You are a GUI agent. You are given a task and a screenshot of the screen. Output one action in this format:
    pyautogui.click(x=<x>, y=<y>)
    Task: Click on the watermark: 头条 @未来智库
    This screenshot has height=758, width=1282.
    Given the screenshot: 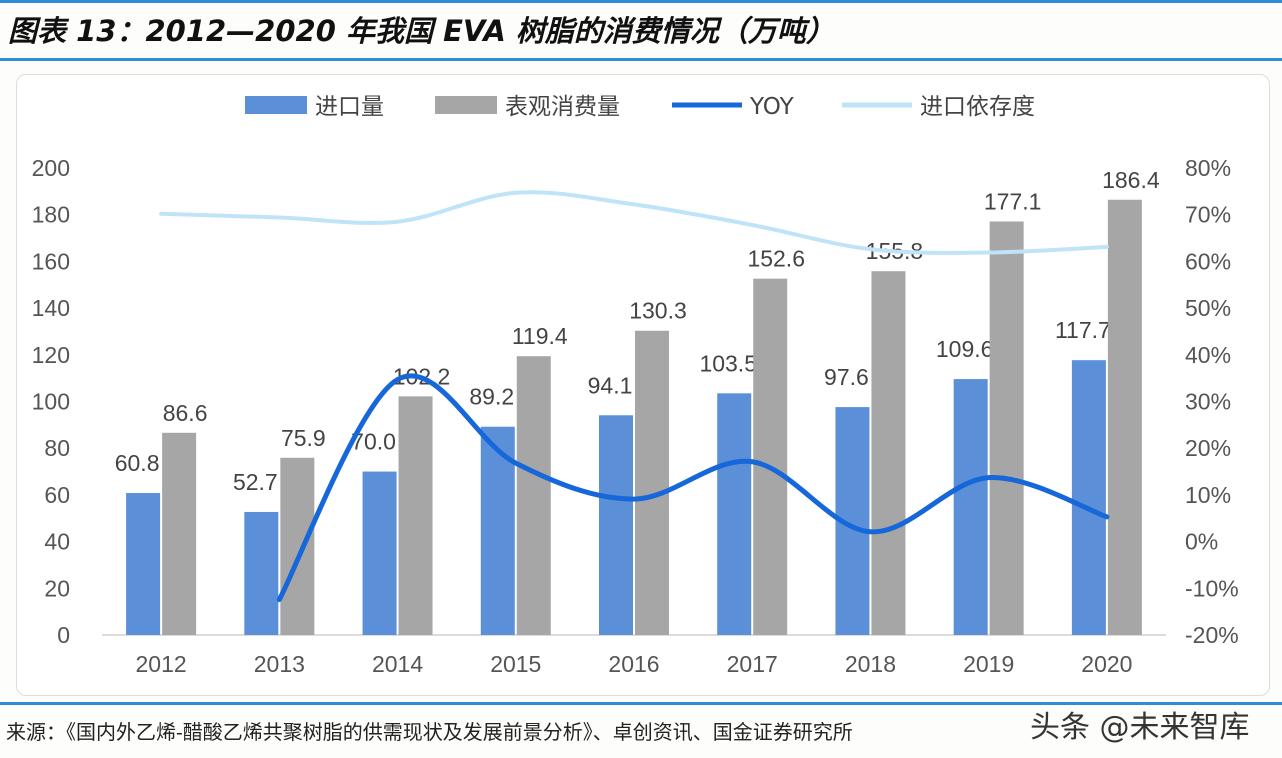 What is the action you would take?
    pyautogui.click(x=1140, y=727)
    